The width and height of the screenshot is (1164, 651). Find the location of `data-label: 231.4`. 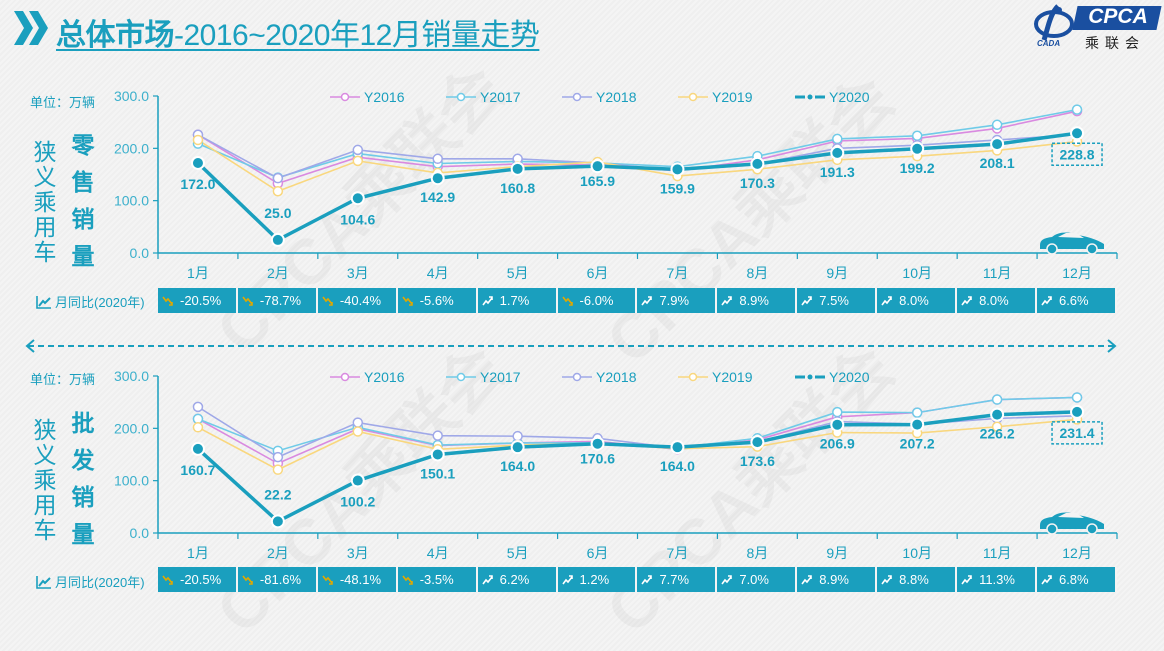

data-label: 231.4 is located at coordinates (1077, 433).